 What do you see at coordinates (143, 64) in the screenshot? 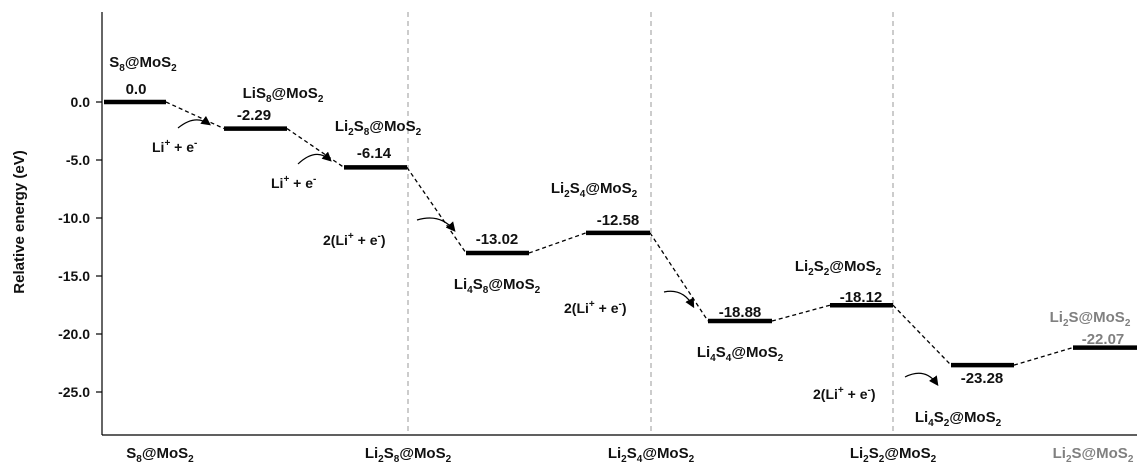
I see `species-label: S8@MoS2` at bounding box center [143, 64].